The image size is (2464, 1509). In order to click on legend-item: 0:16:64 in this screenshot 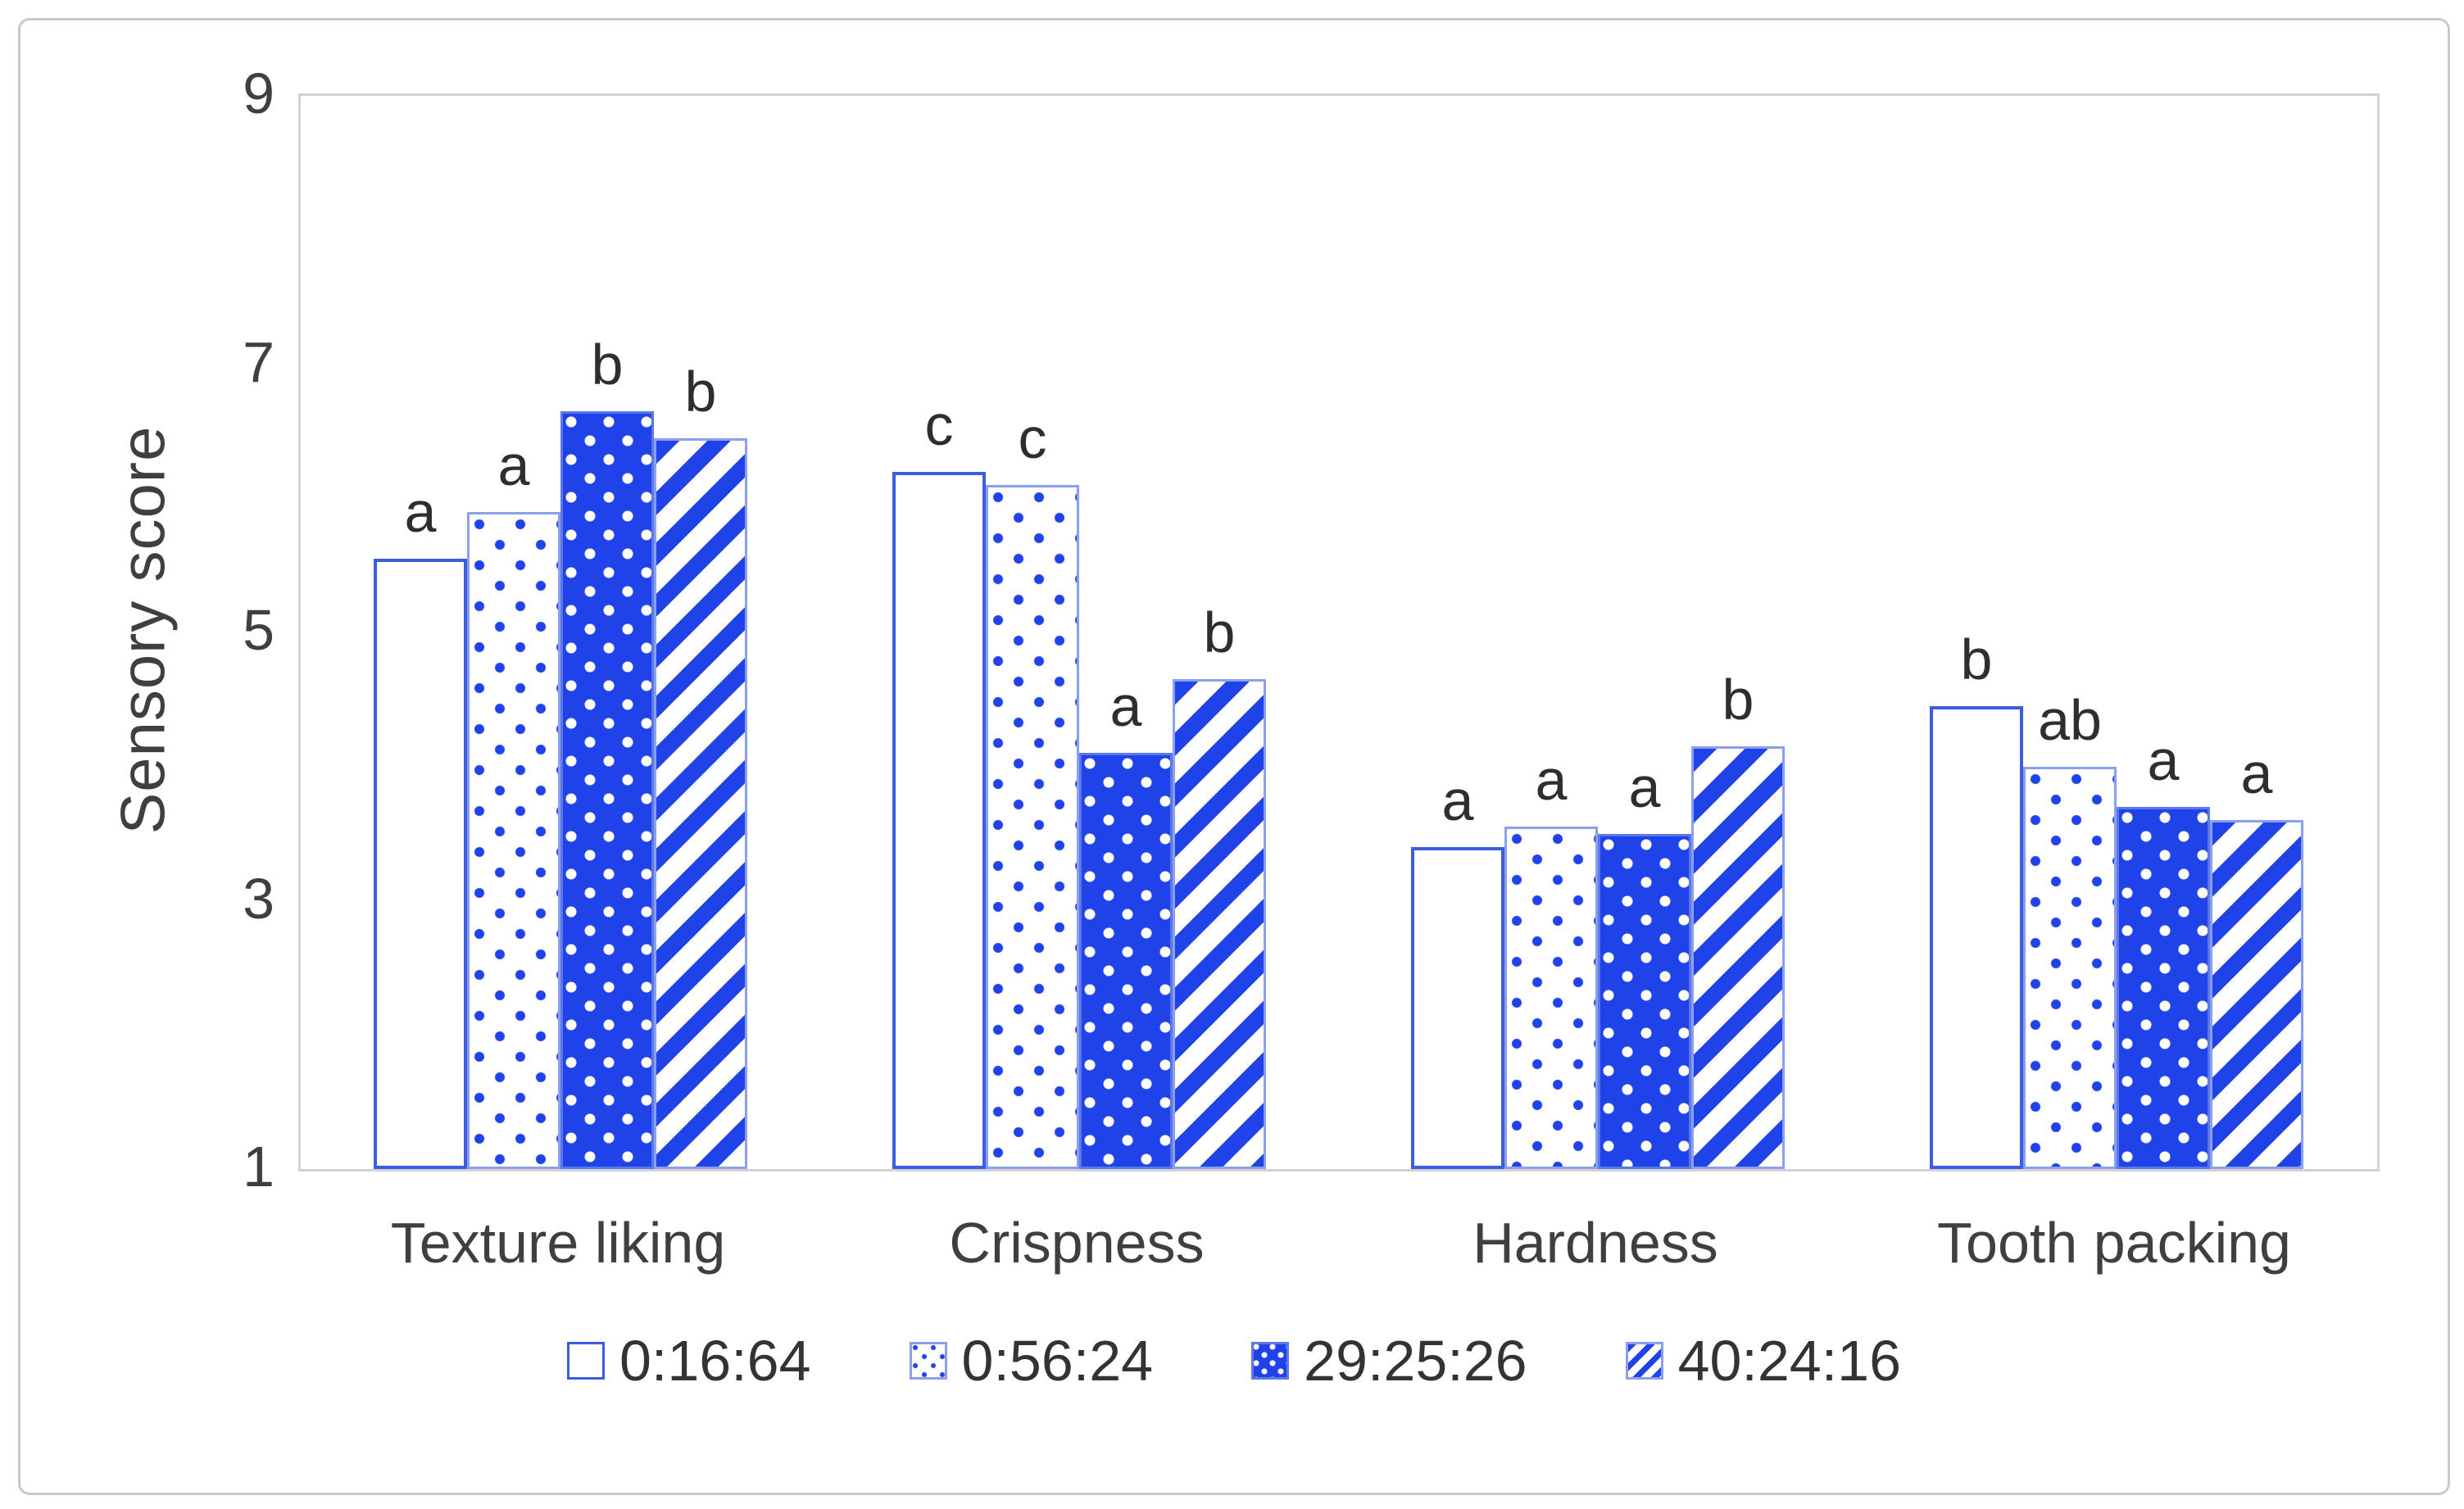, I will do `click(688, 1361)`.